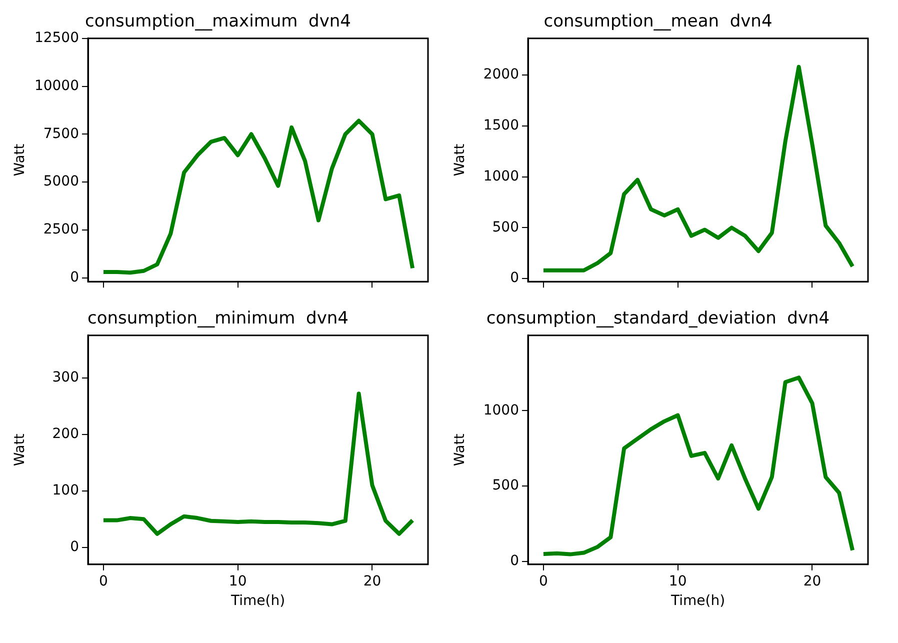 The image size is (898, 643). What do you see at coordinates (658, 318) in the screenshot?
I see `chart-title: consumption__standard_deviation dvn4` at bounding box center [658, 318].